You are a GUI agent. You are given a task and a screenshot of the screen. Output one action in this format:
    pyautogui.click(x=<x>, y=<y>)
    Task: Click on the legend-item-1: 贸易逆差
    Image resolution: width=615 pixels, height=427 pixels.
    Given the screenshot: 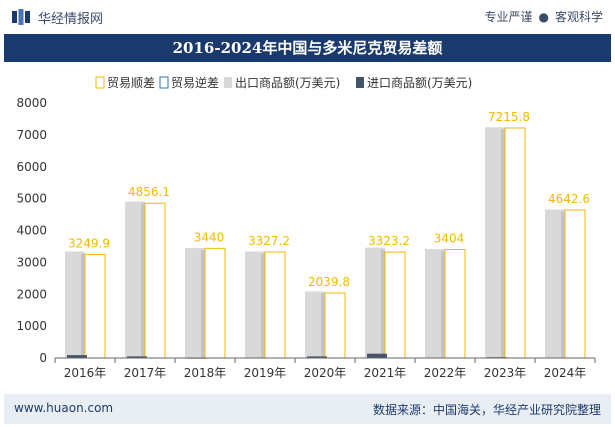 What is the action you would take?
    pyautogui.click(x=189, y=82)
    